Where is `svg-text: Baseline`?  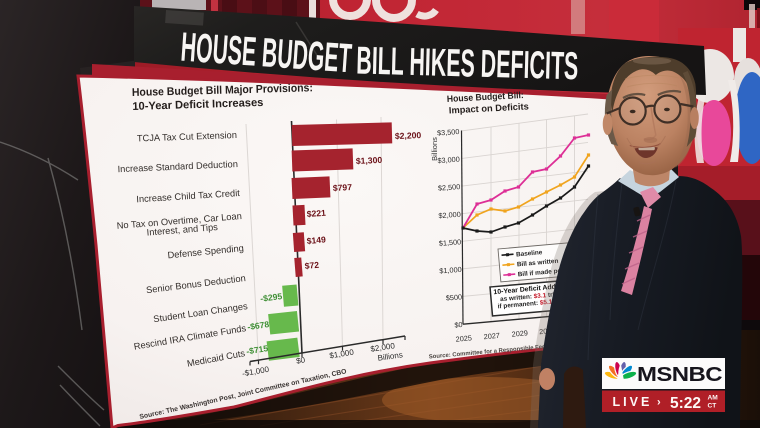 svg-text: Baseline is located at coordinates (529, 253).